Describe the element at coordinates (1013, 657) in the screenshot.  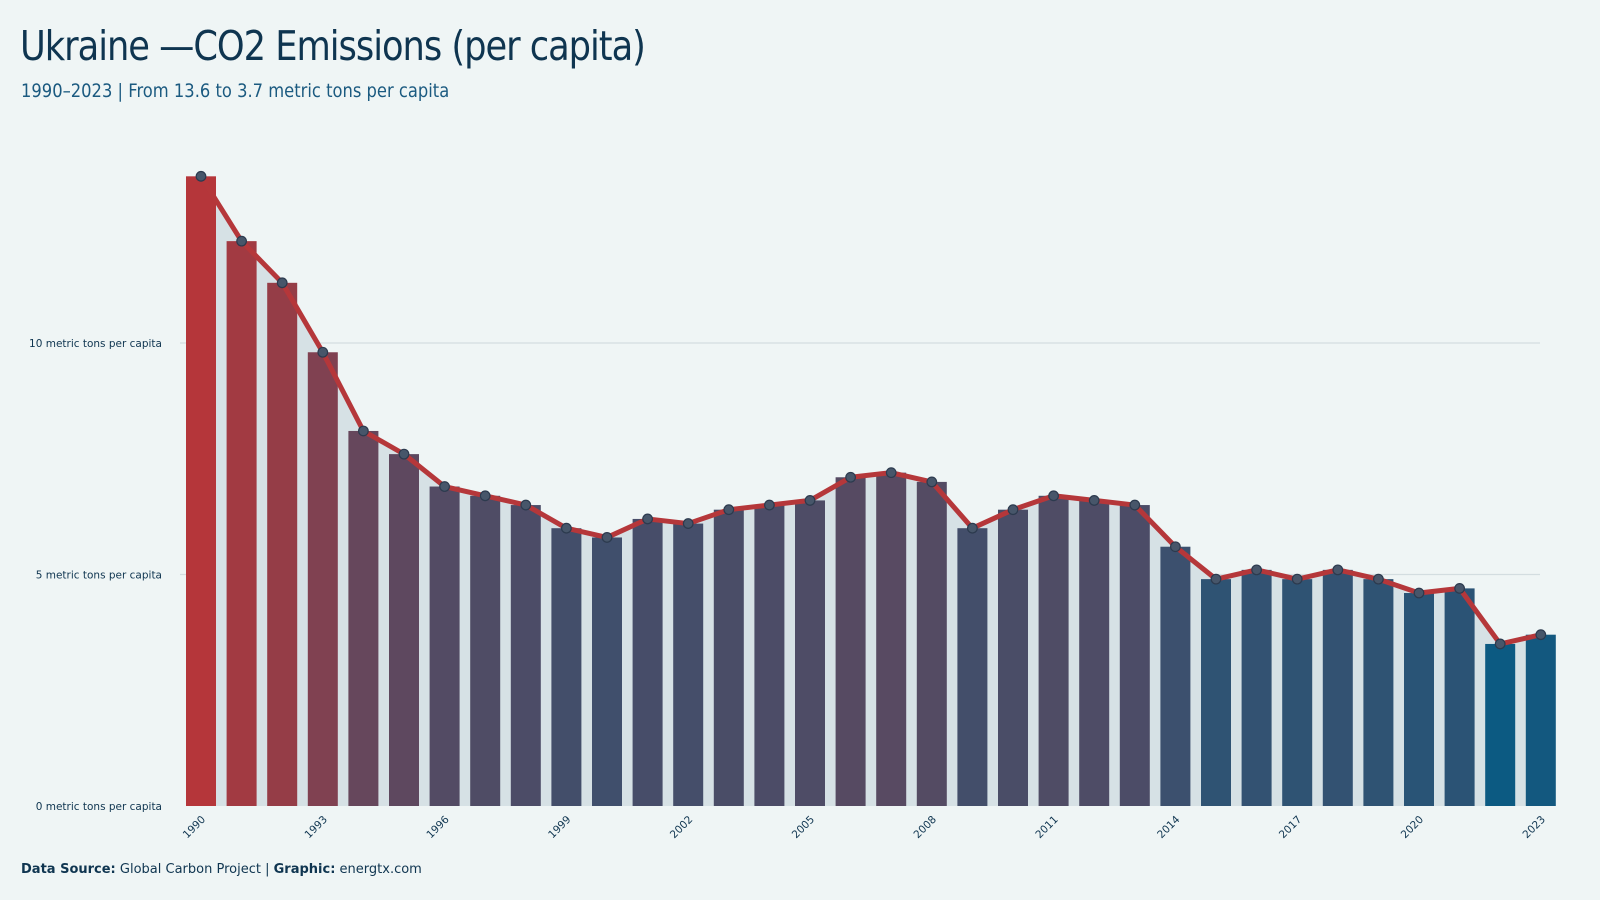
I see `bar-2010` at that location.